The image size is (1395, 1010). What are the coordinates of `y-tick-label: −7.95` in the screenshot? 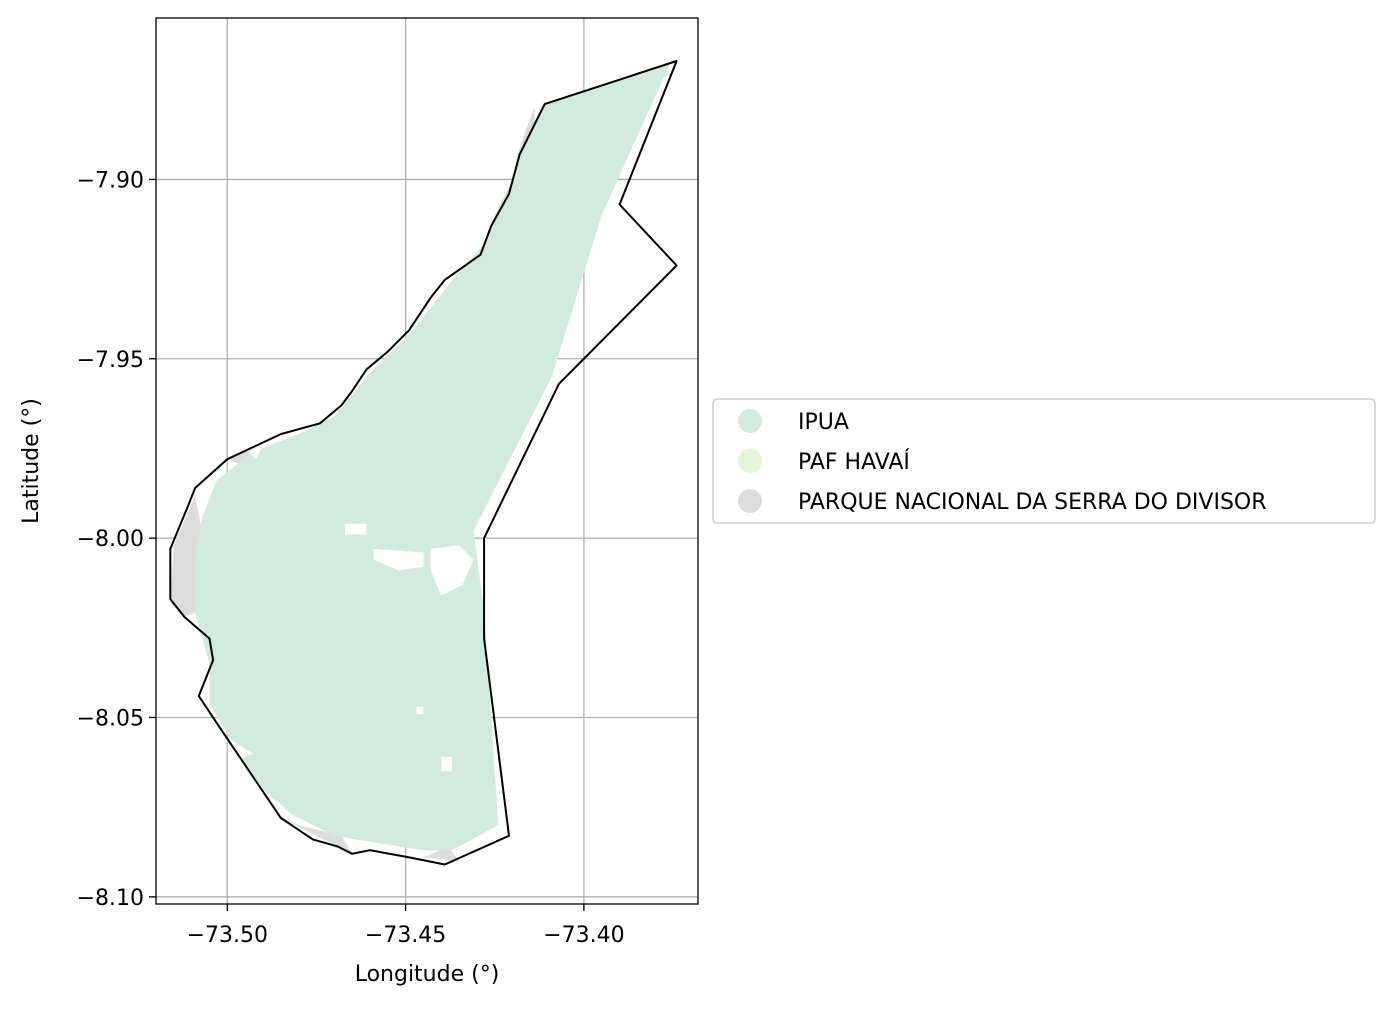 It's located at (110, 360).